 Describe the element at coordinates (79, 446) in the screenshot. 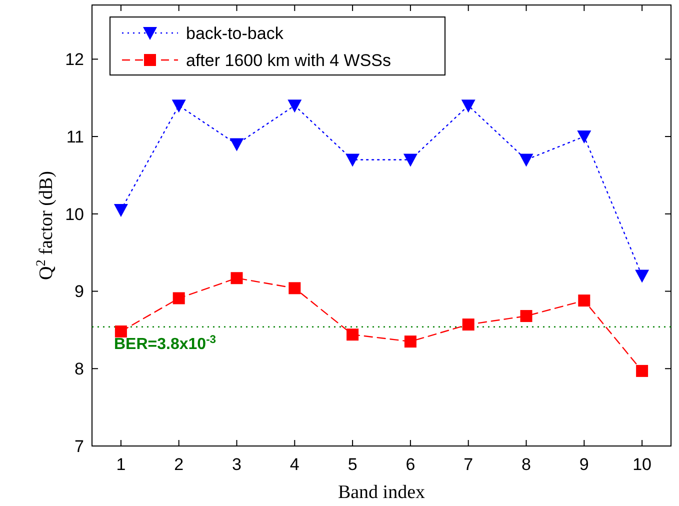

I see `y-tick-label: 7` at that location.